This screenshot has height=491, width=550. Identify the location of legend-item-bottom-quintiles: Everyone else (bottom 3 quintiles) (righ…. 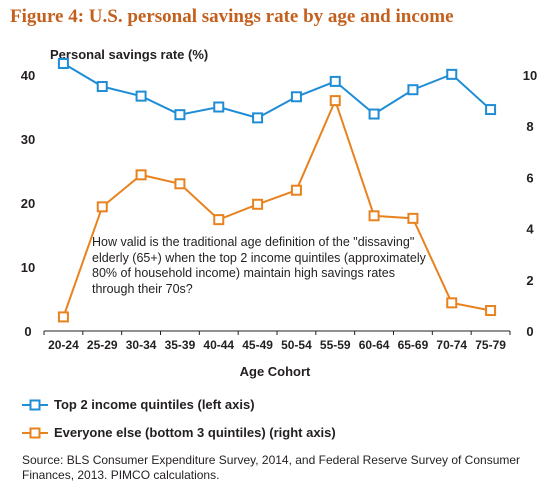
(179, 432).